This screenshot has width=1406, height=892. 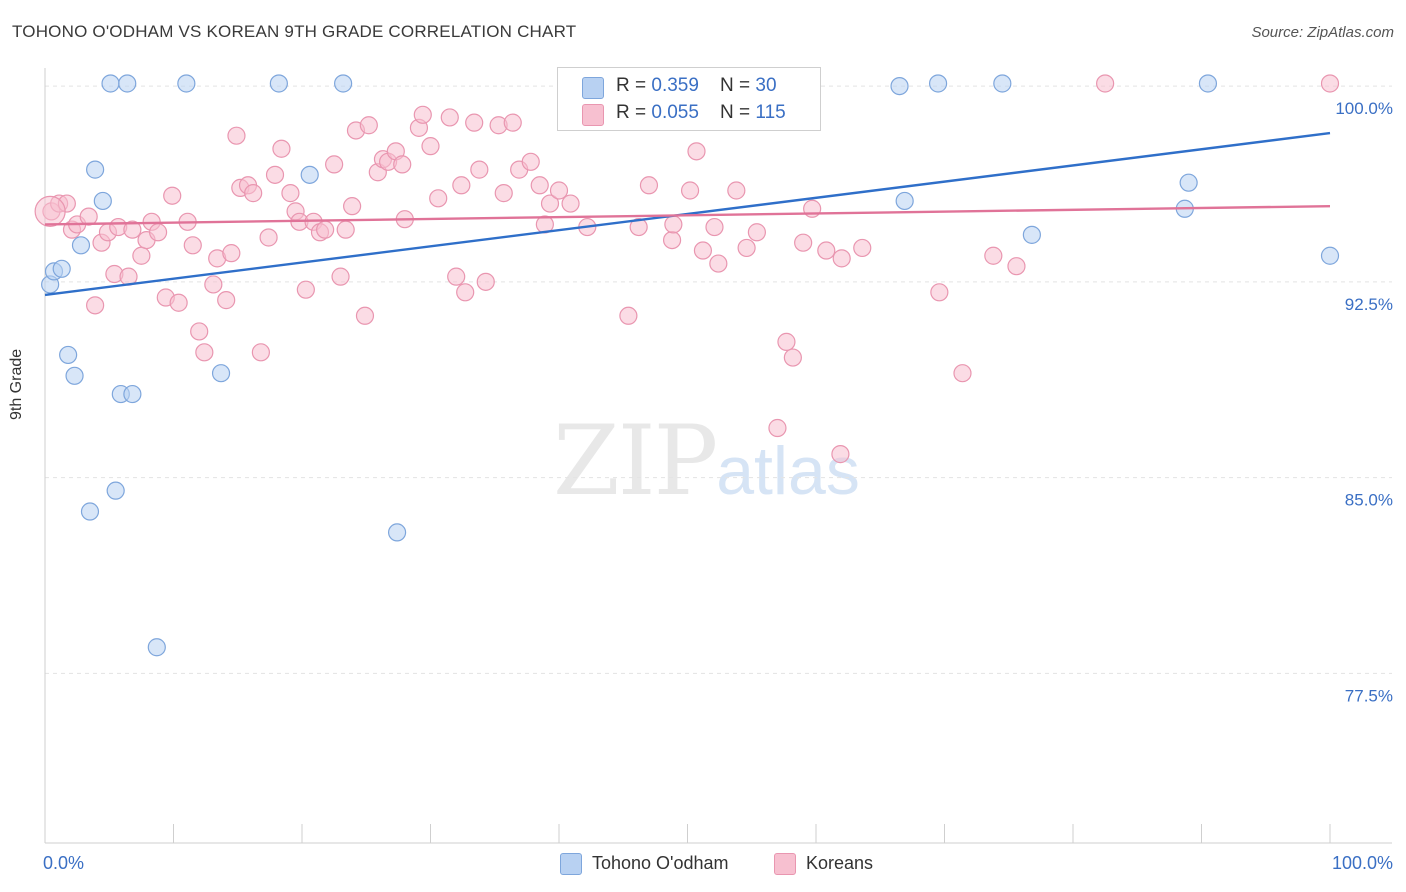 I want to click on y-tick-label: 92.5%, so click(x=1369, y=304).